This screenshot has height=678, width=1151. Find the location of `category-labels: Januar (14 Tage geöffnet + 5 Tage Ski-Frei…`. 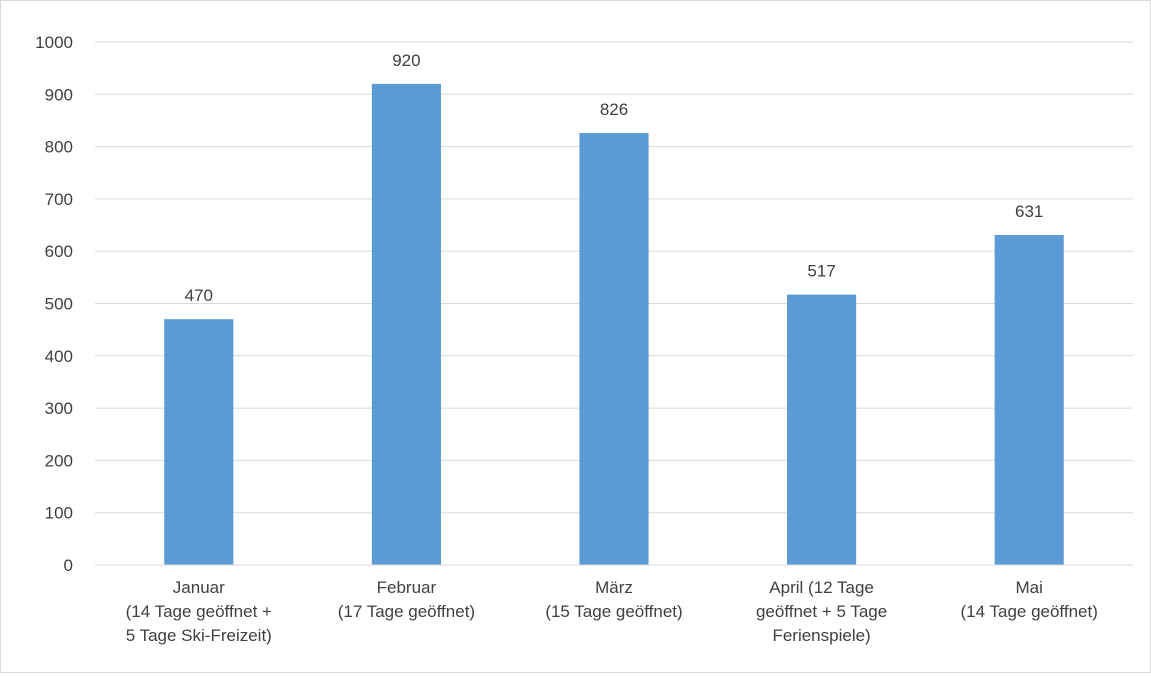

category-labels: Januar (14 Tage geöffnet + 5 Tage Ski-Frei… is located at coordinates (612, 611).